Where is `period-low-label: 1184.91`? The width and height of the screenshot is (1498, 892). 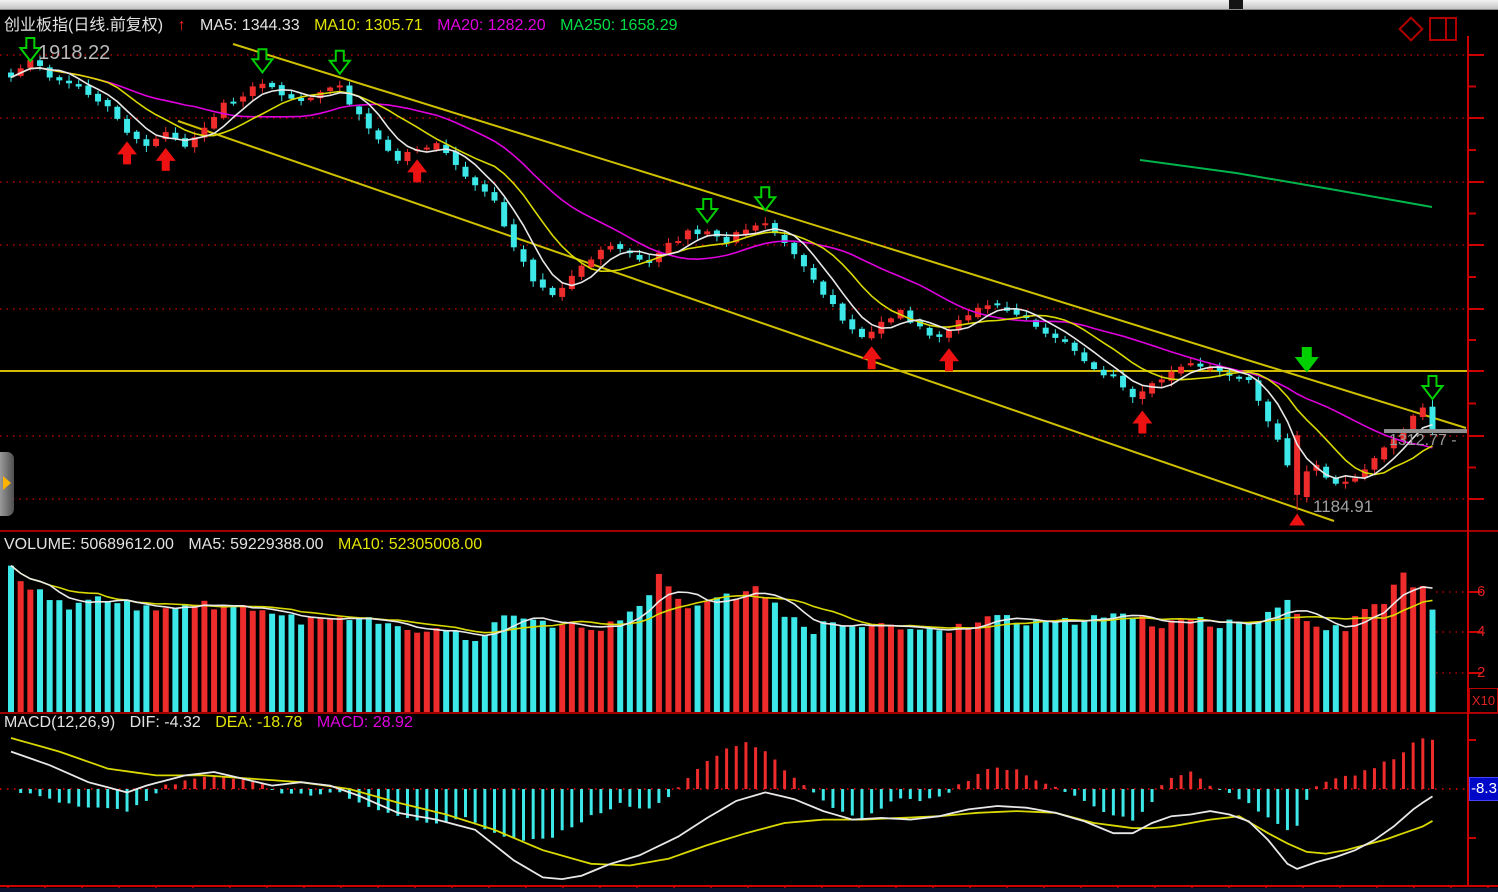 period-low-label: 1184.91 is located at coordinates (1343, 506).